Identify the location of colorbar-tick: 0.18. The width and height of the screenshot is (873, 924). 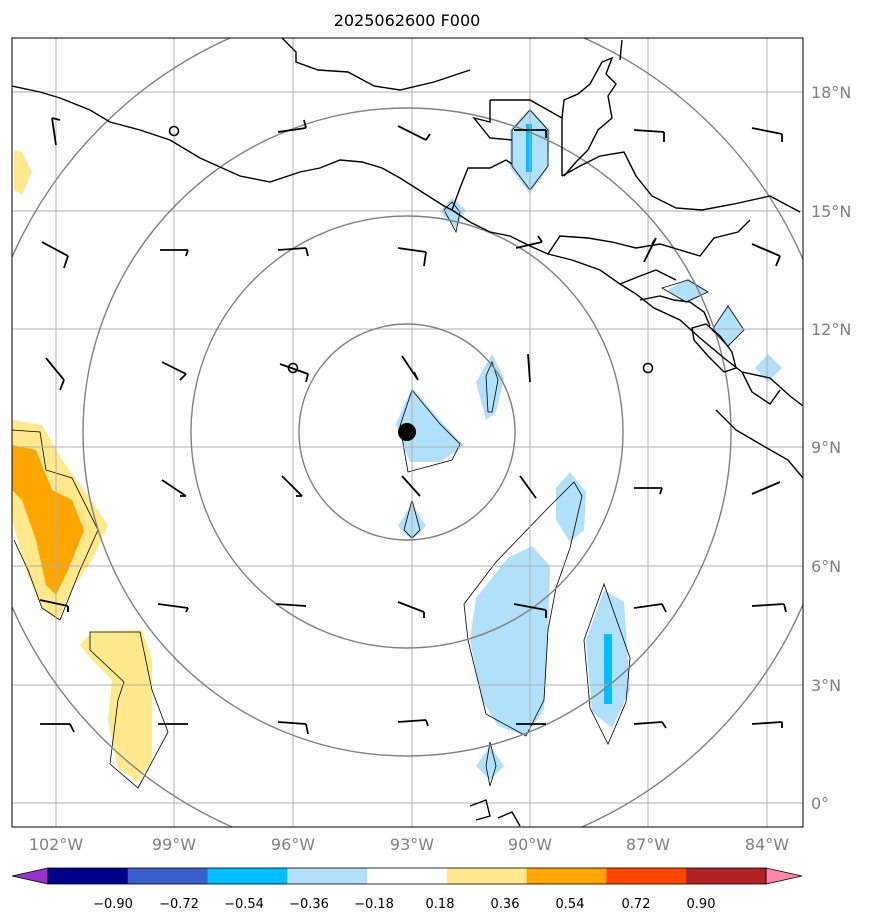
(440, 904).